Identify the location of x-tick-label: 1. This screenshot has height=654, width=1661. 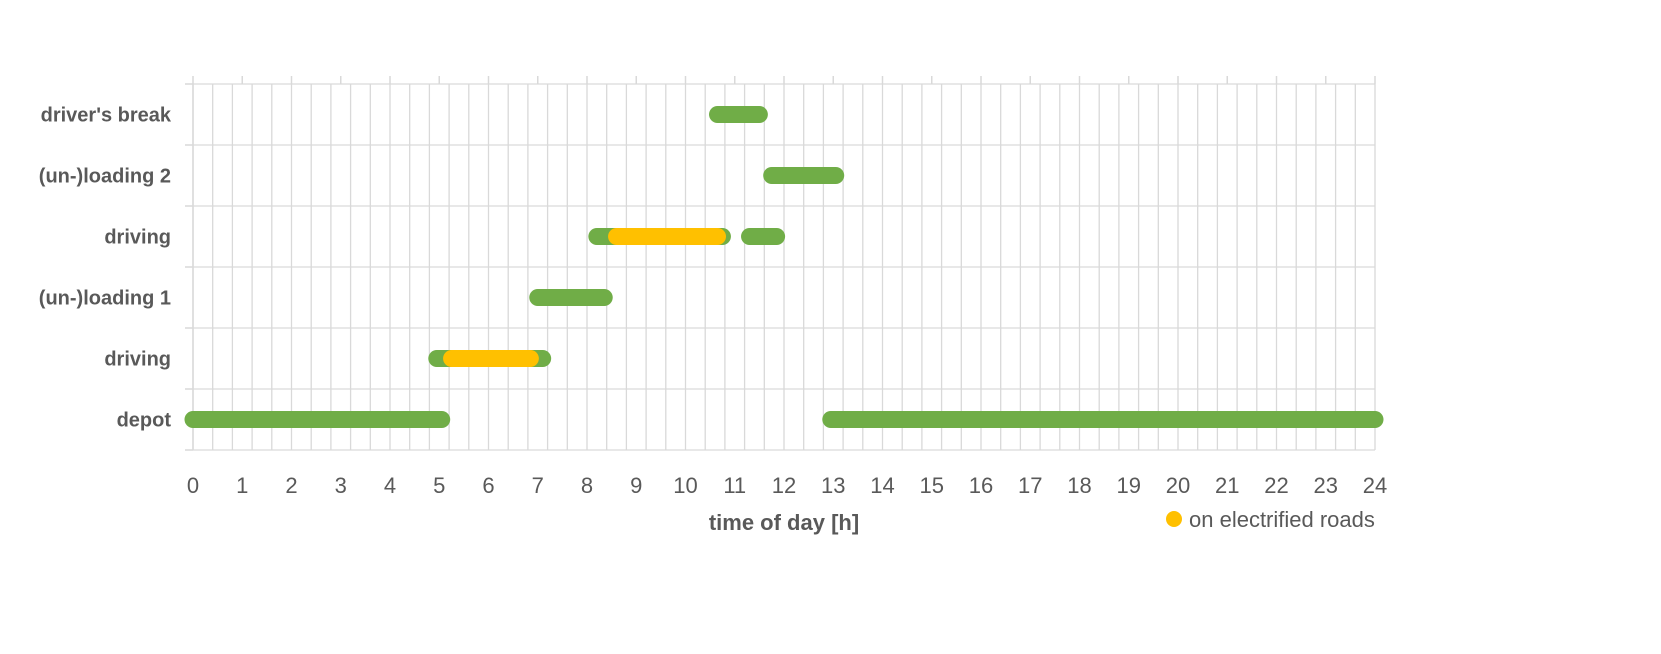
(242, 485).